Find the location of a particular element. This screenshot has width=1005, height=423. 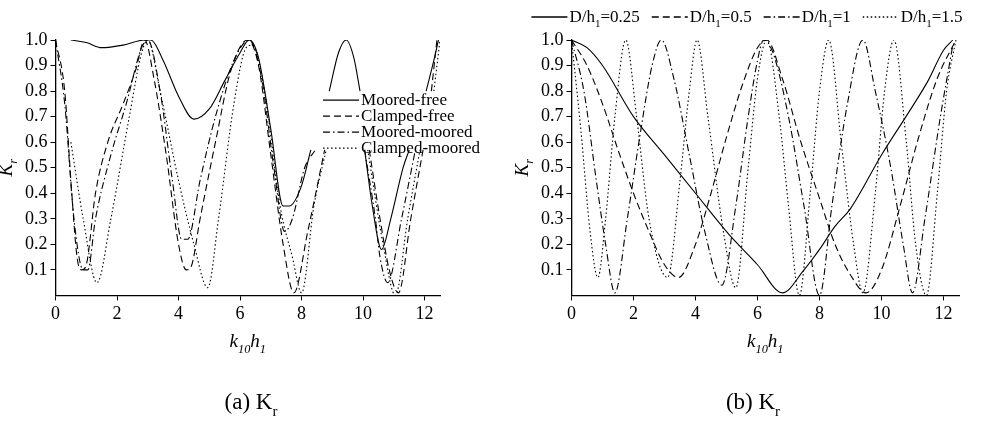

y-axis-title: Kr is located at coordinates (523, 168).